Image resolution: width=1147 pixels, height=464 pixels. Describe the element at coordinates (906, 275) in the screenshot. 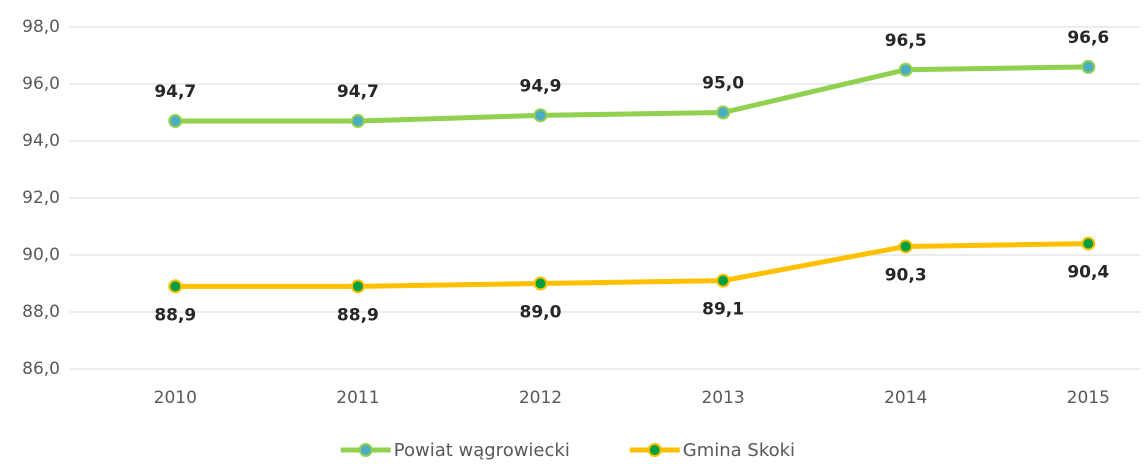

I see `data-label: 90,3` at that location.